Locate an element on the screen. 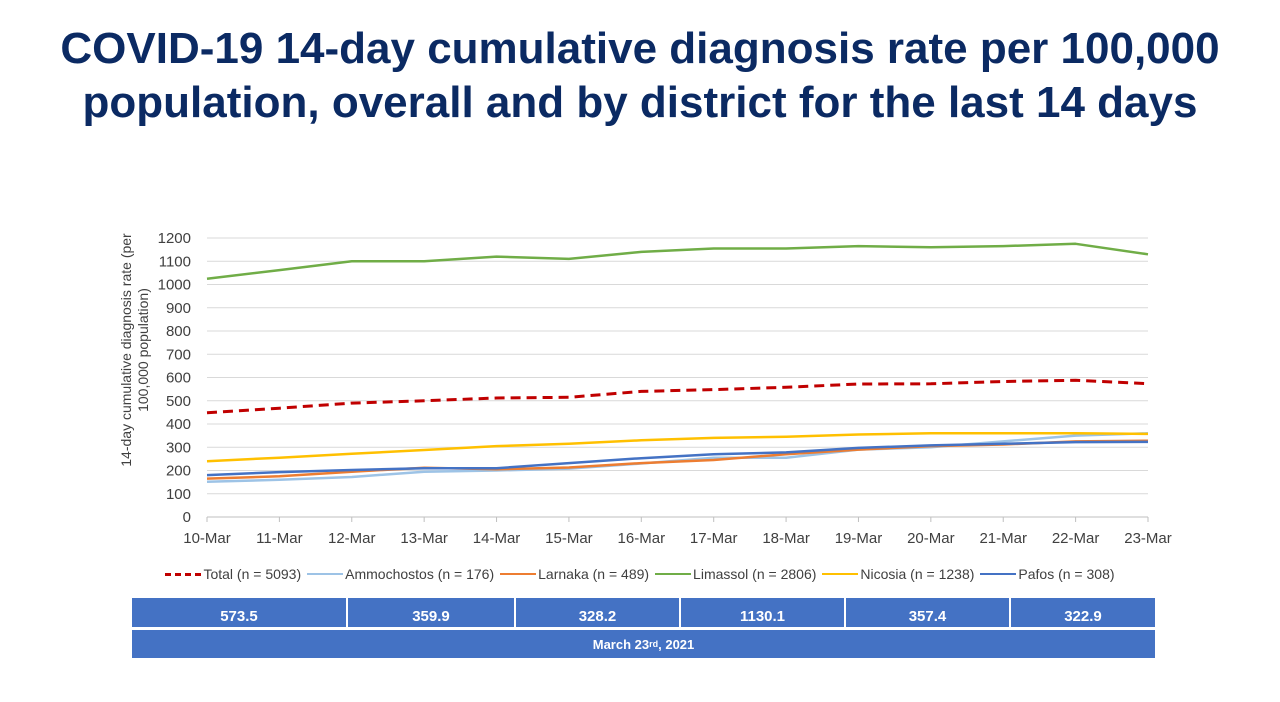 The height and width of the screenshot is (702, 1280). legend-label: Total (n = 5093) is located at coordinates (252, 574).